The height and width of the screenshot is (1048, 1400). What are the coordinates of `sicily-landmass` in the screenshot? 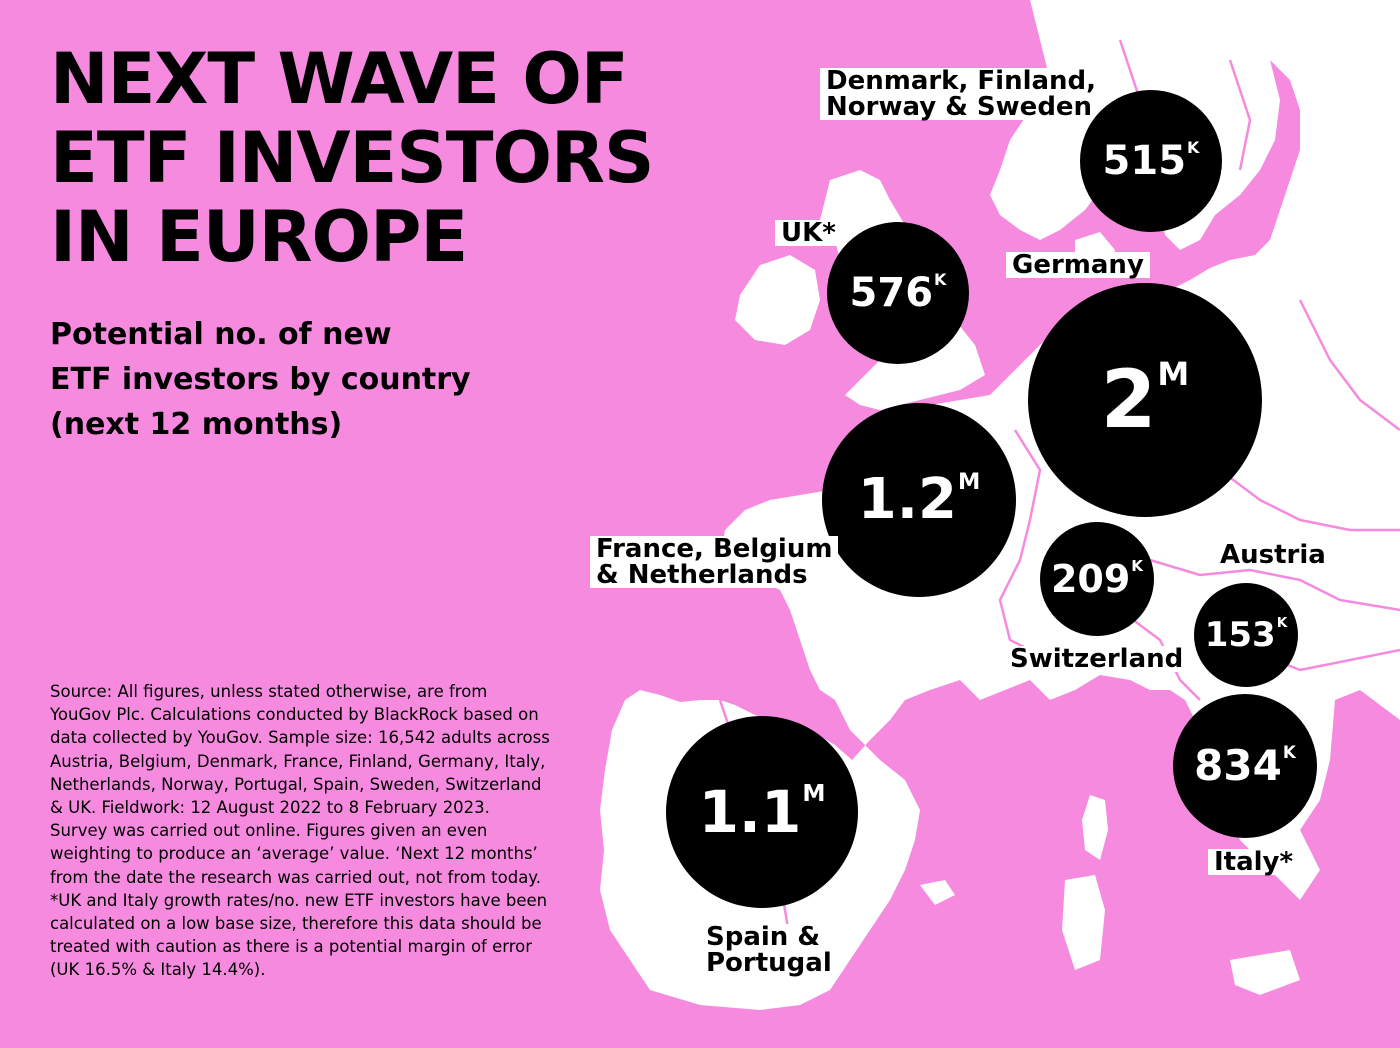 It's located at (1265, 972).